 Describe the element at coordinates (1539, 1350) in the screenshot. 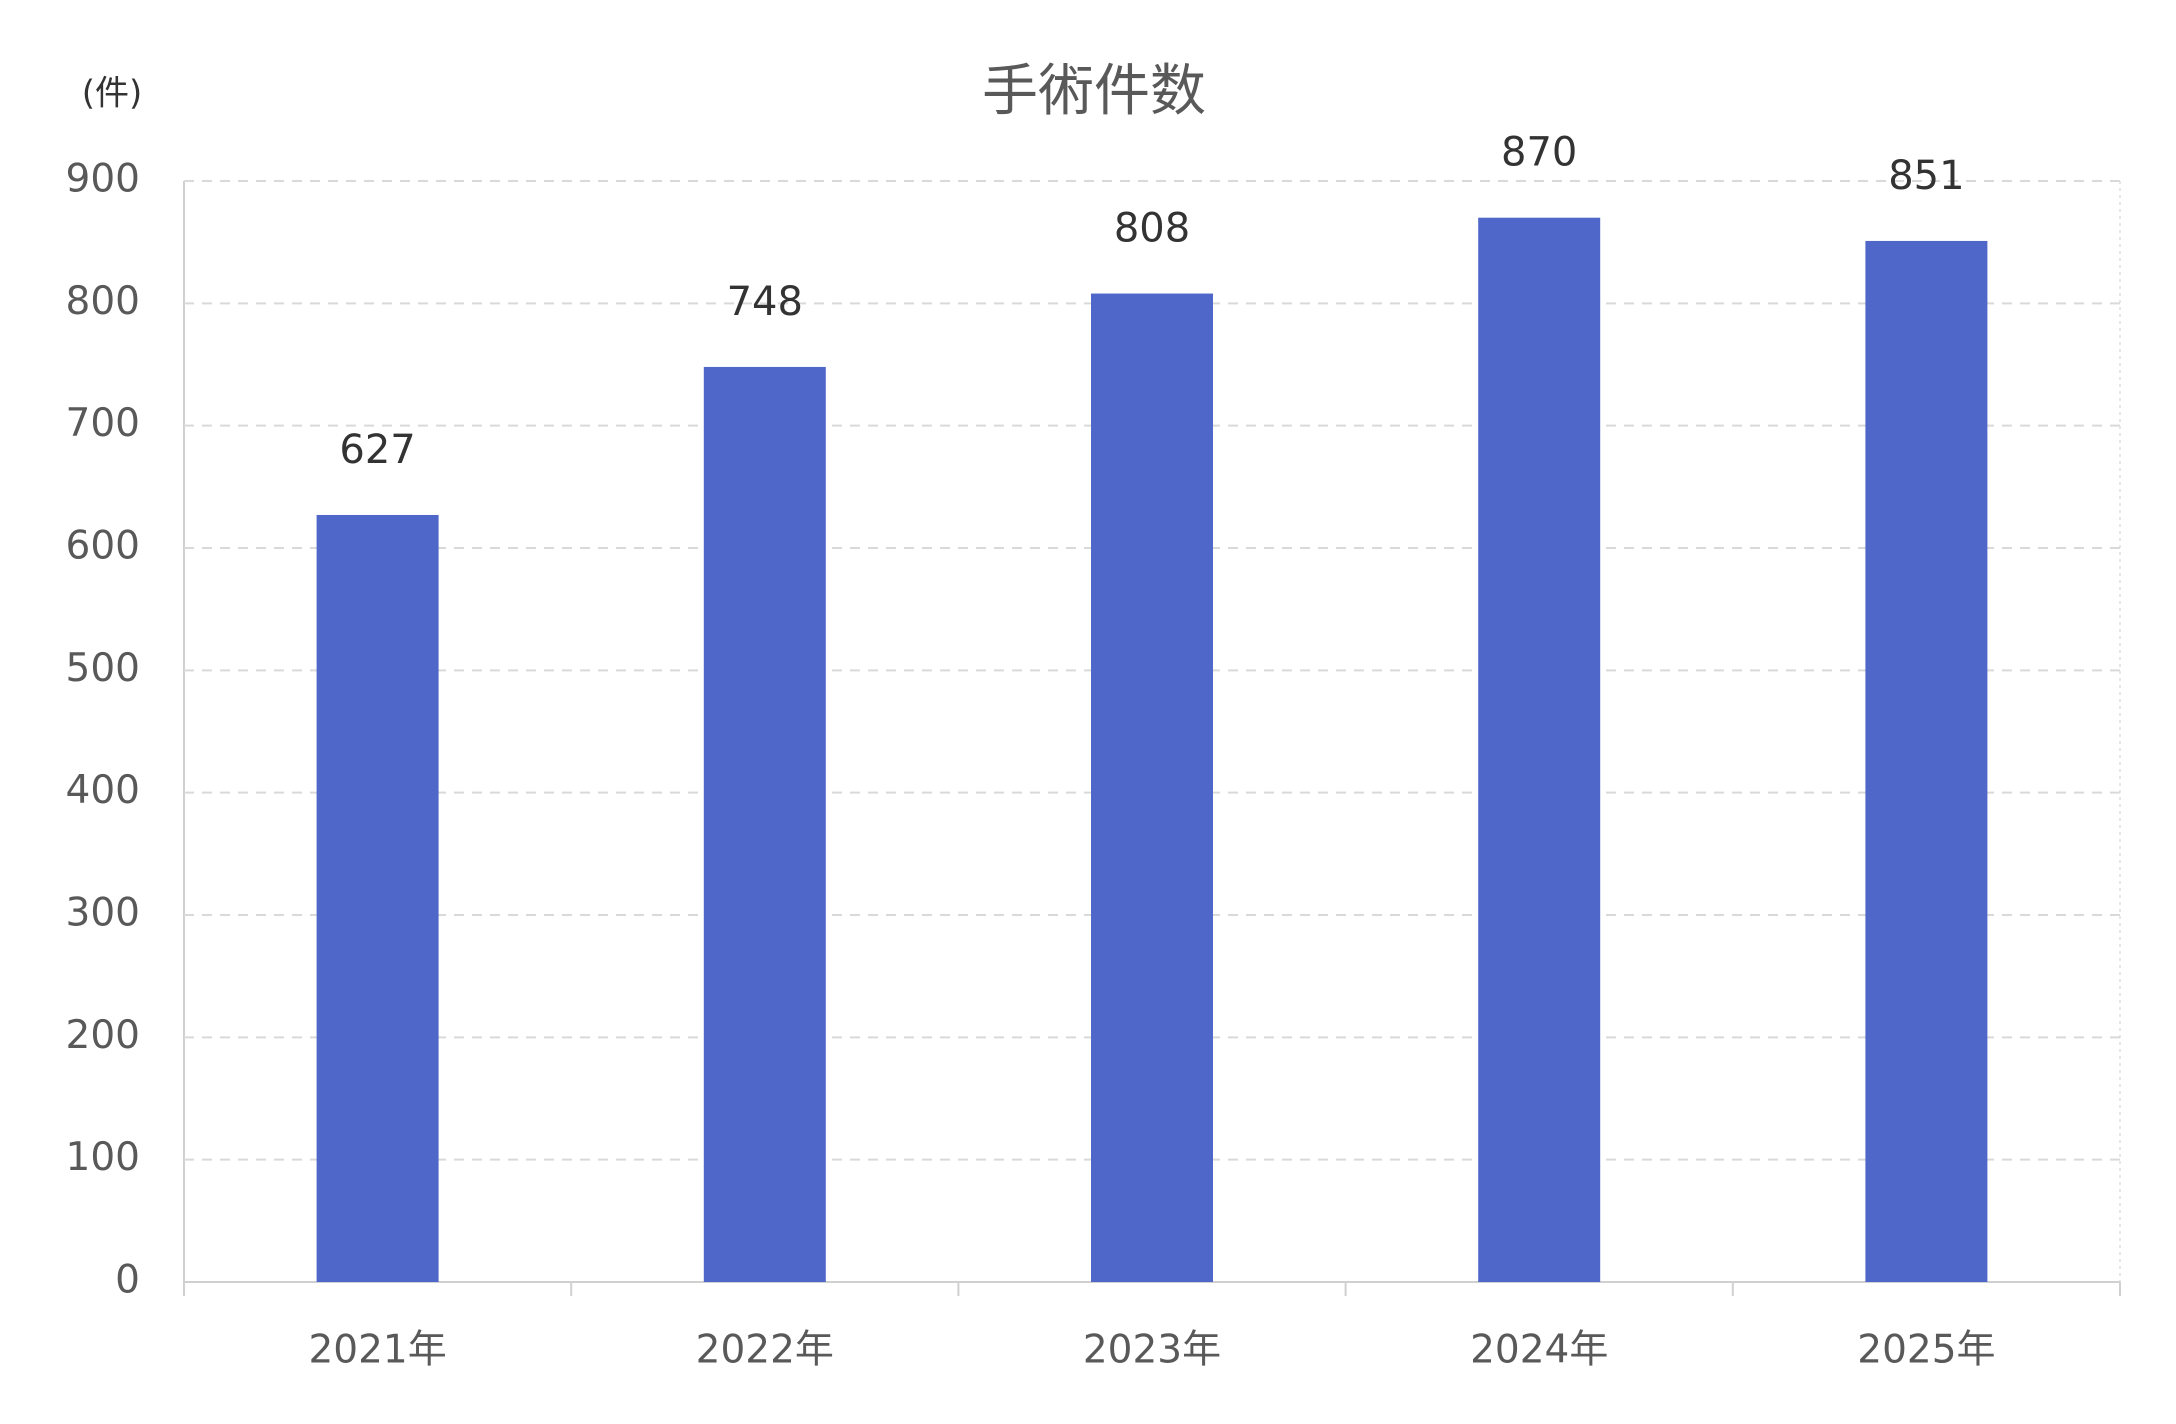

I see `x-tick-label: 2024年` at that location.